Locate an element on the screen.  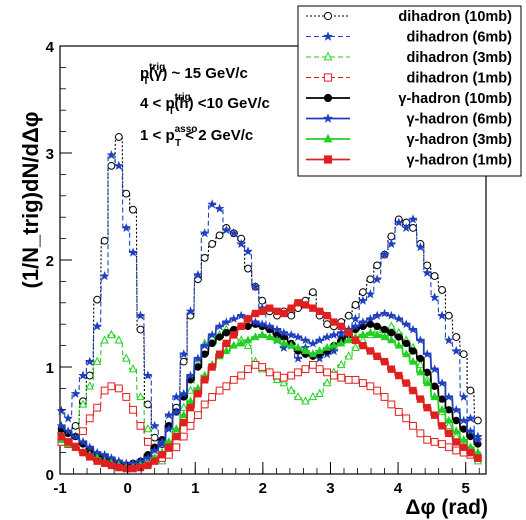
annotation: 1 < passo T < 2 GeV/c is located at coordinates (196, 136).